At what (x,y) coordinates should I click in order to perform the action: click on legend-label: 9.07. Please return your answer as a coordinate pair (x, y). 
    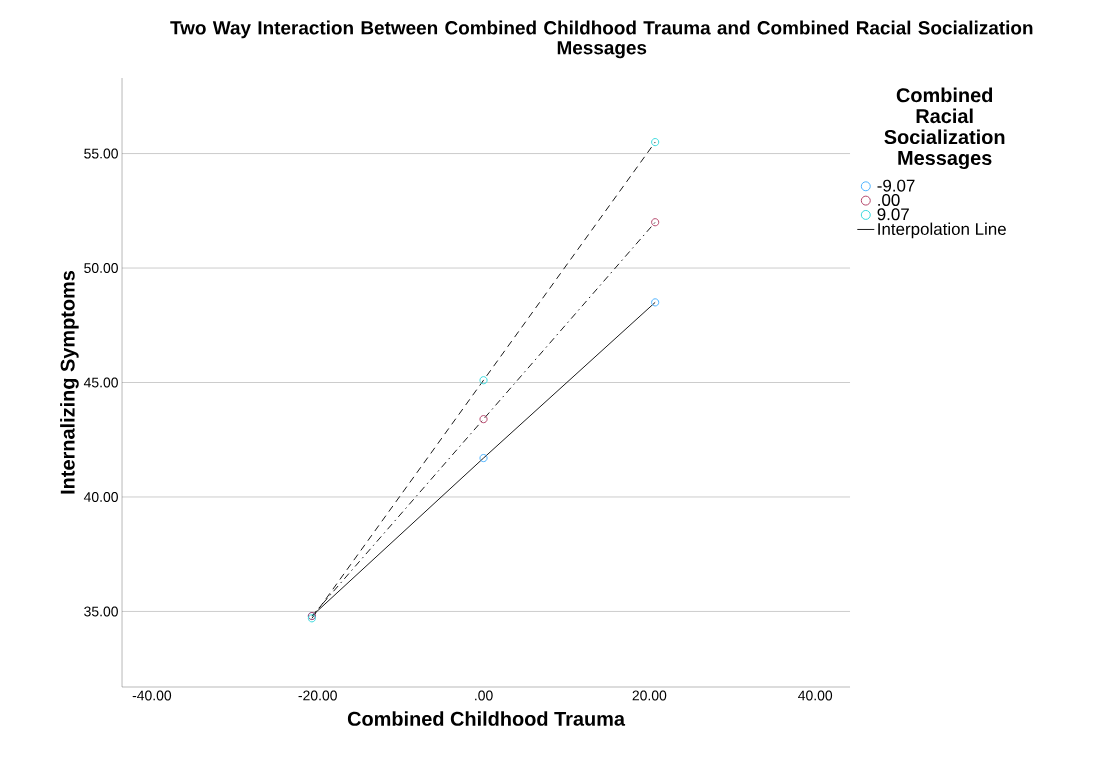
    Looking at the image, I should click on (893, 214).